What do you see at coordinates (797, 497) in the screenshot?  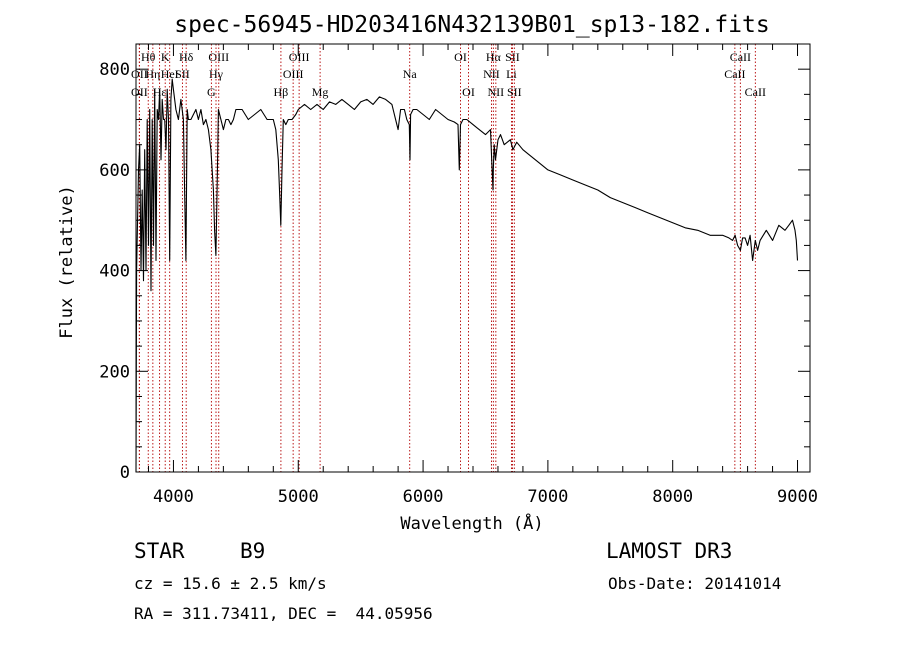 I see `x-tick-label: 9000` at bounding box center [797, 497].